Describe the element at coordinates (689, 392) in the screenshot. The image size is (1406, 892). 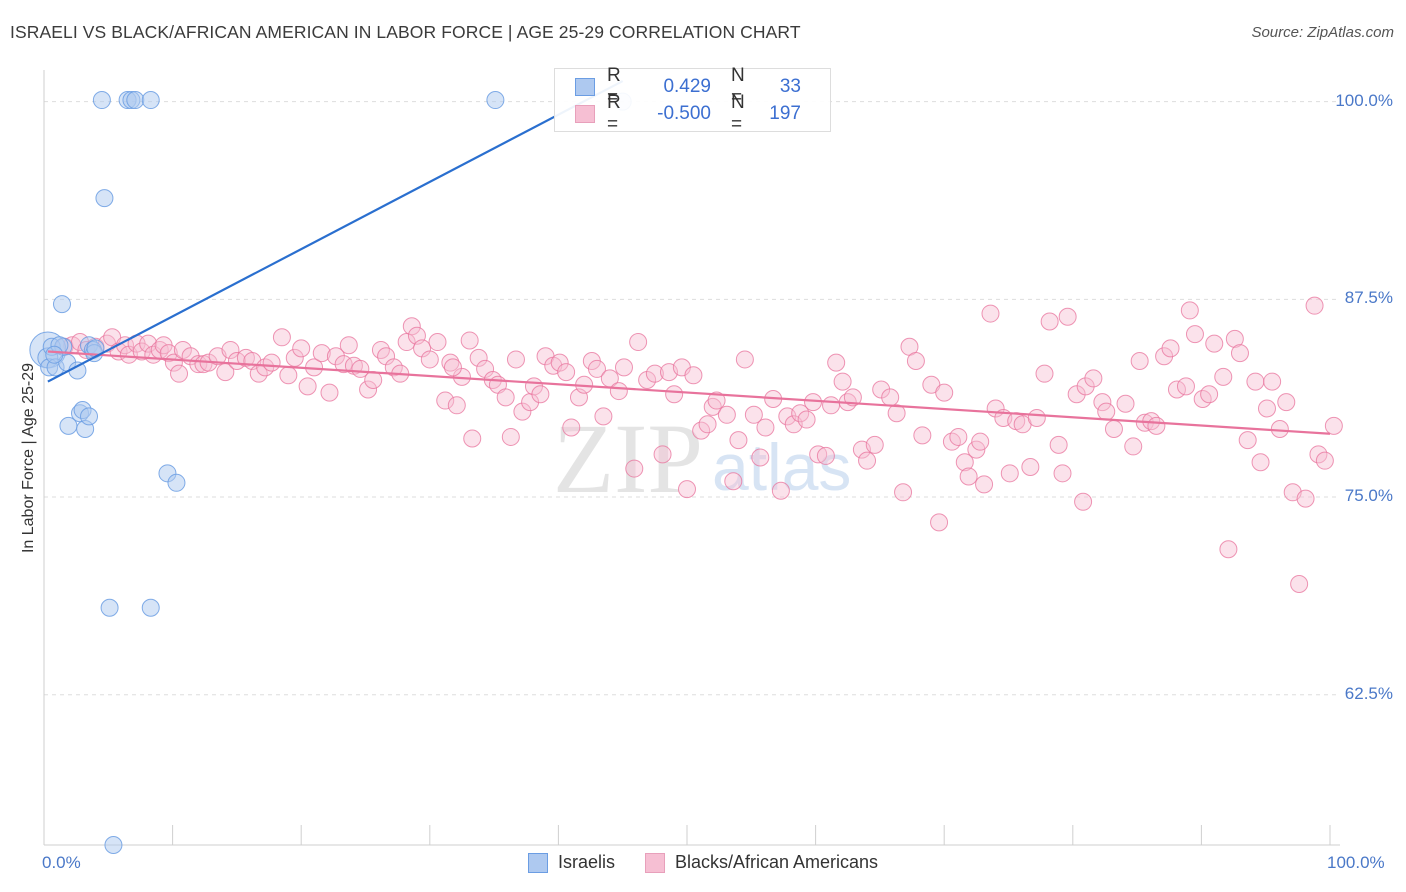
I see `black-trend-line` at that location.